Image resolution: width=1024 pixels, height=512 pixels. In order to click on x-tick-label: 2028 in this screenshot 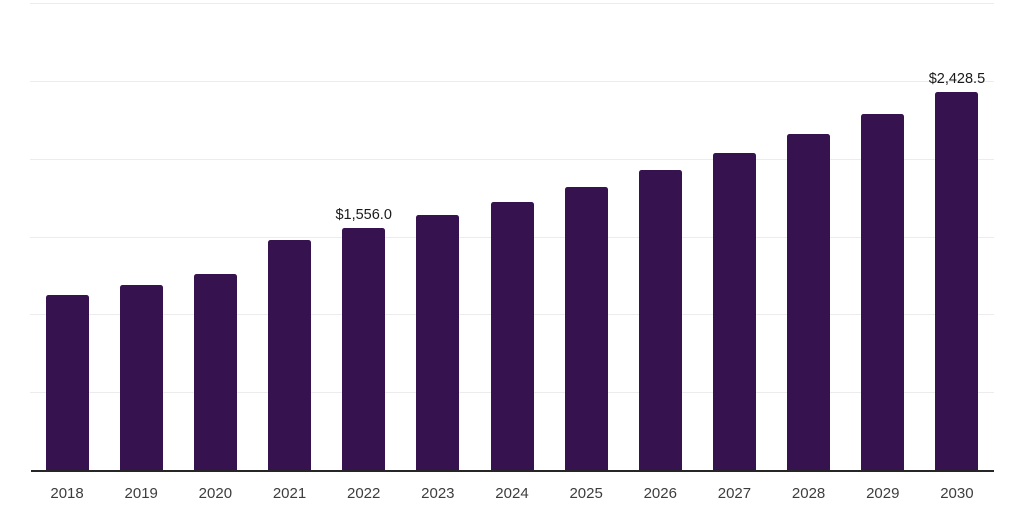, I will do `click(808, 493)`.